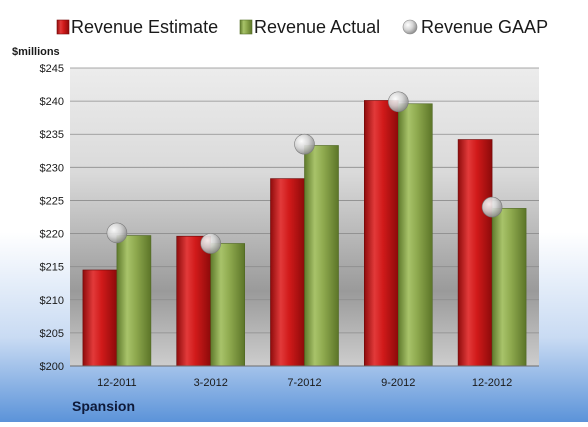 The width and height of the screenshot is (588, 427). I want to click on y-unit-label: $millions, so click(36, 52).